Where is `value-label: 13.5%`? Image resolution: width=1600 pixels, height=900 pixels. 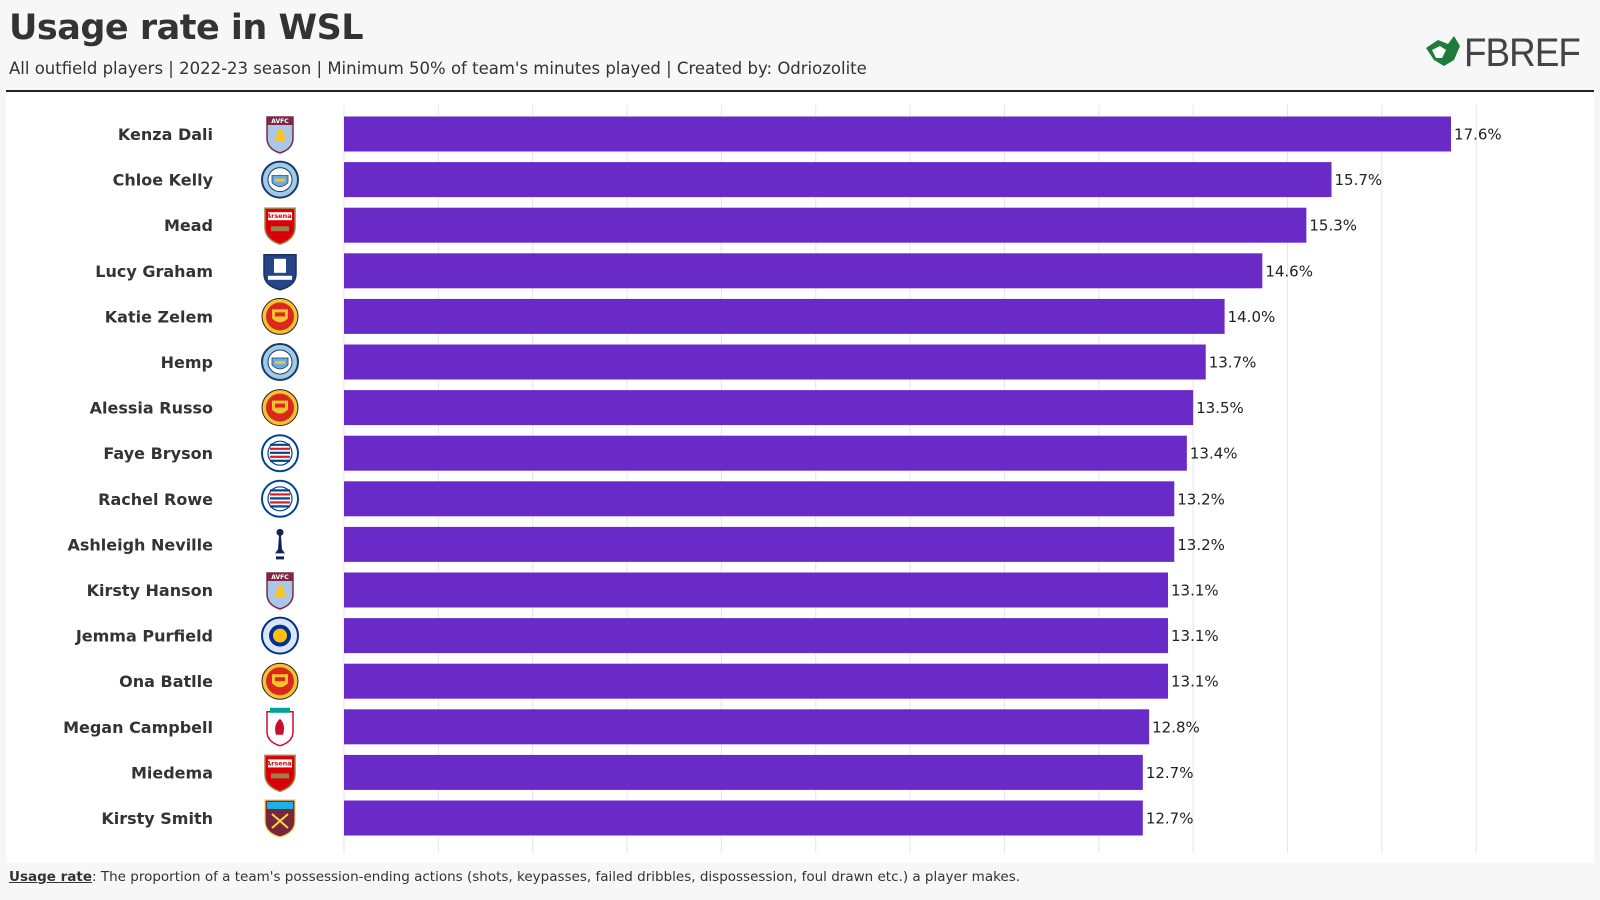 value-label: 13.5% is located at coordinates (1220, 408).